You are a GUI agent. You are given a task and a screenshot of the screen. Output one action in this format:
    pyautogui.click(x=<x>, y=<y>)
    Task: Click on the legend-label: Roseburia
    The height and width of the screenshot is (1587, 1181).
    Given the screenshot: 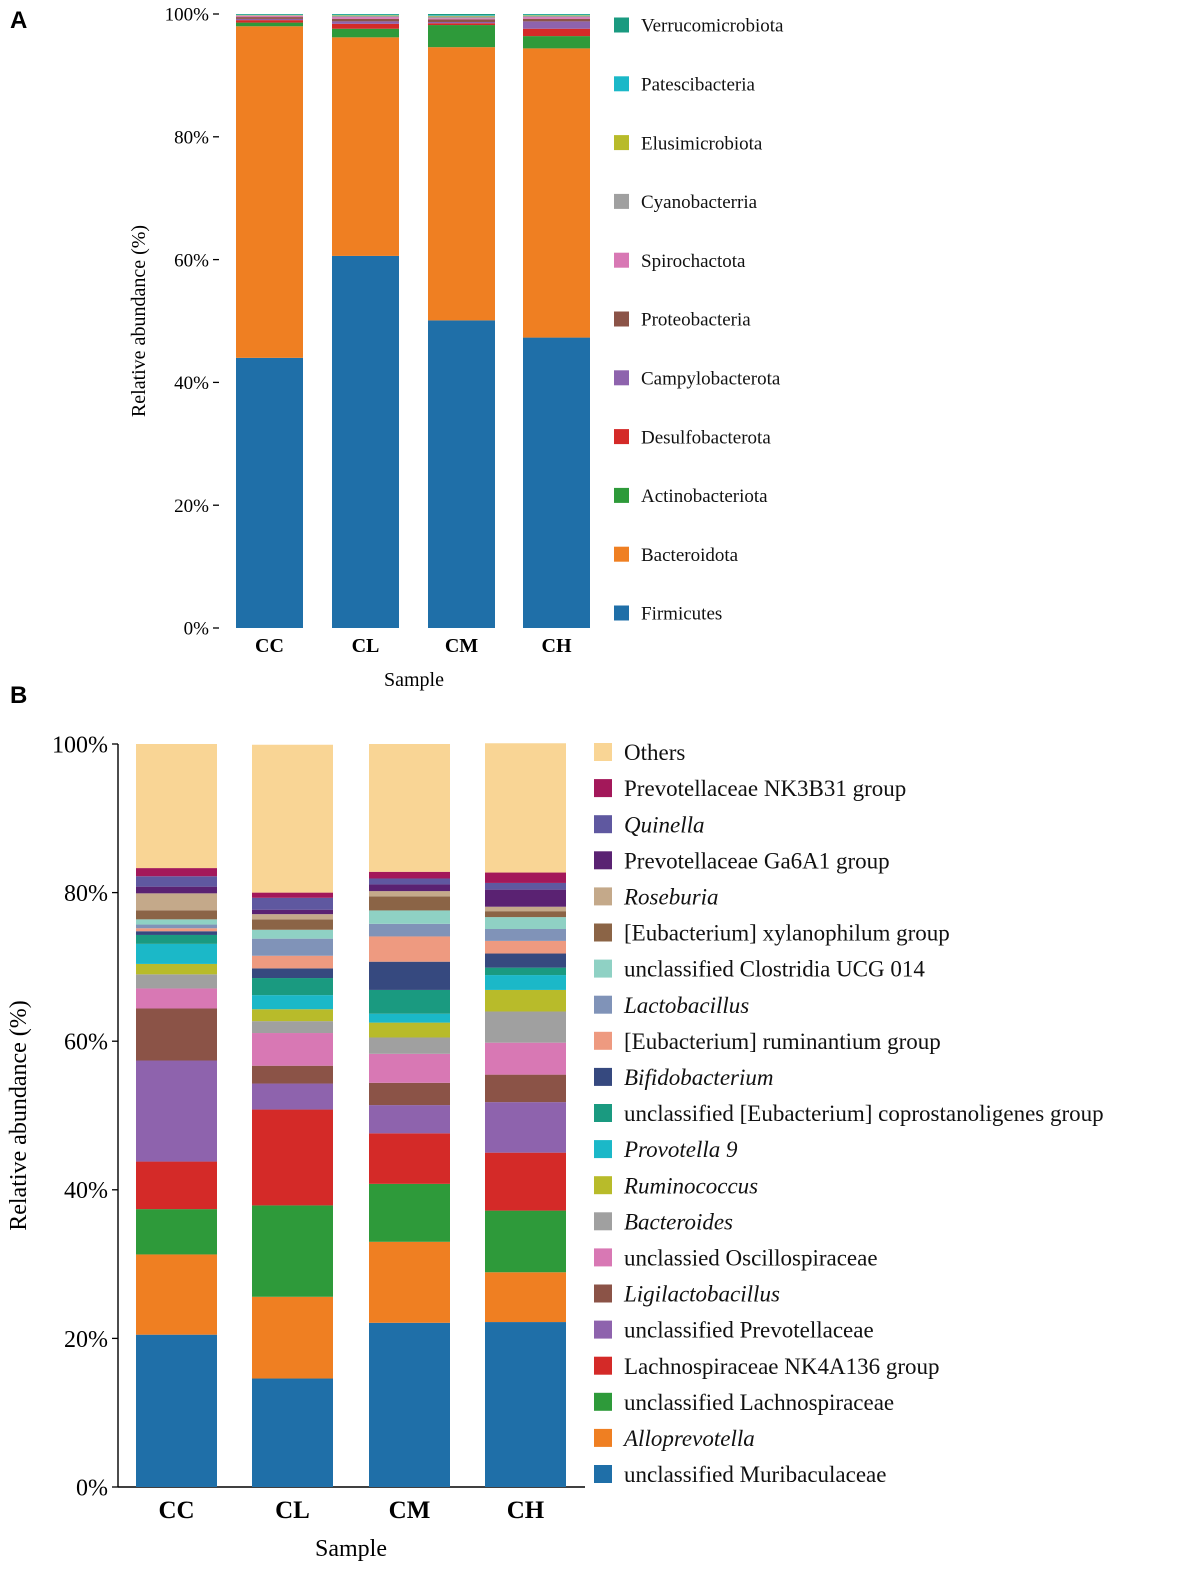 What is the action you would take?
    pyautogui.click(x=671, y=896)
    